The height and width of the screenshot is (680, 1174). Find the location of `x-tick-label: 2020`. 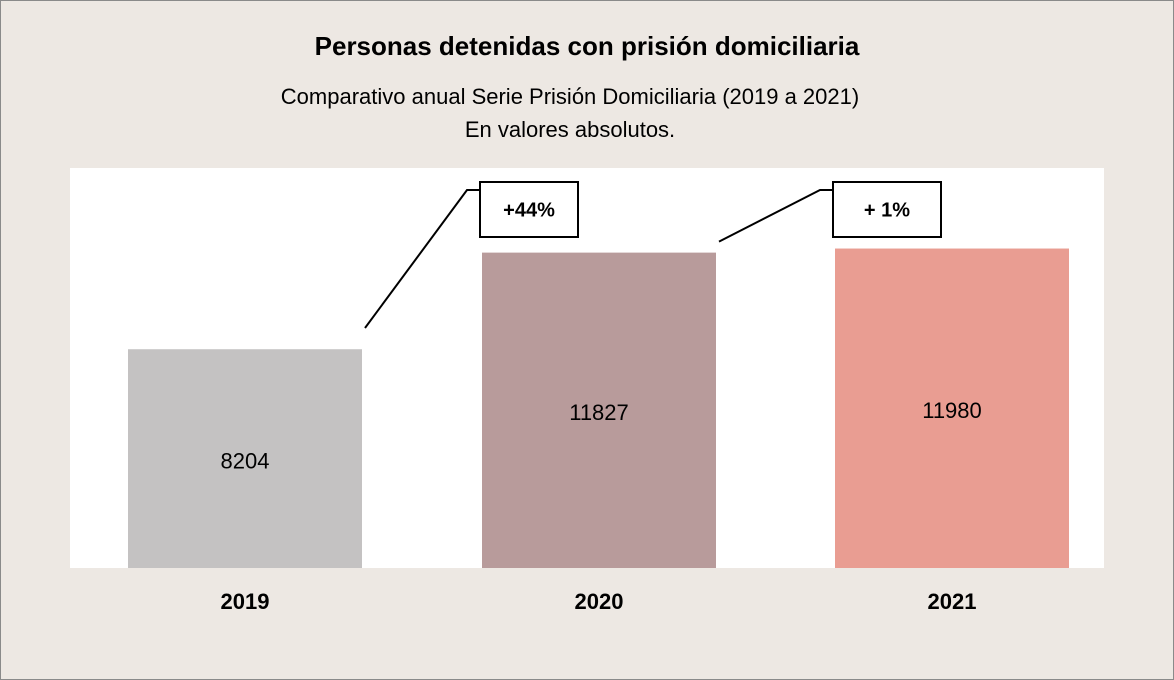

x-tick-label: 2020 is located at coordinates (599, 601).